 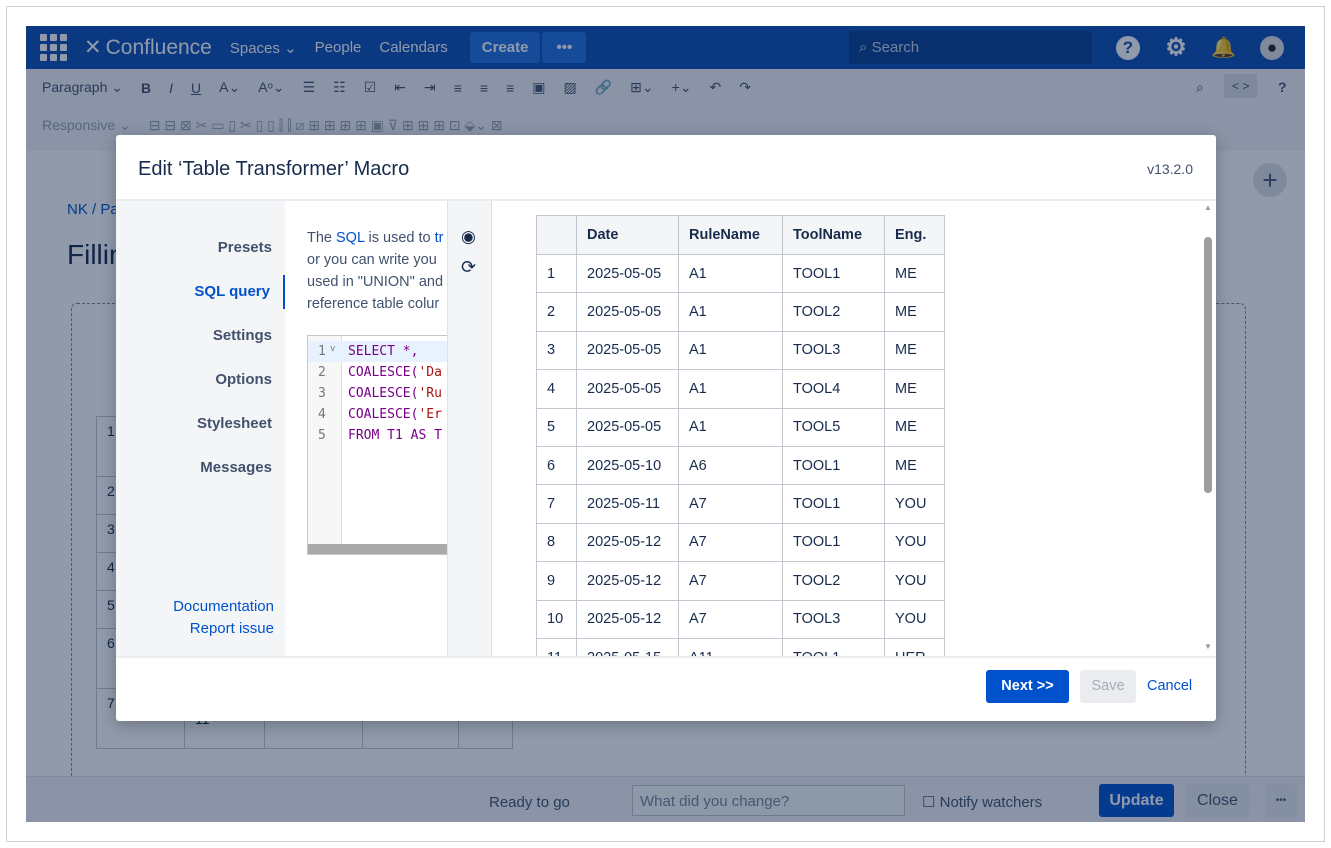 I want to click on close-button: Close, so click(x=1217, y=800).